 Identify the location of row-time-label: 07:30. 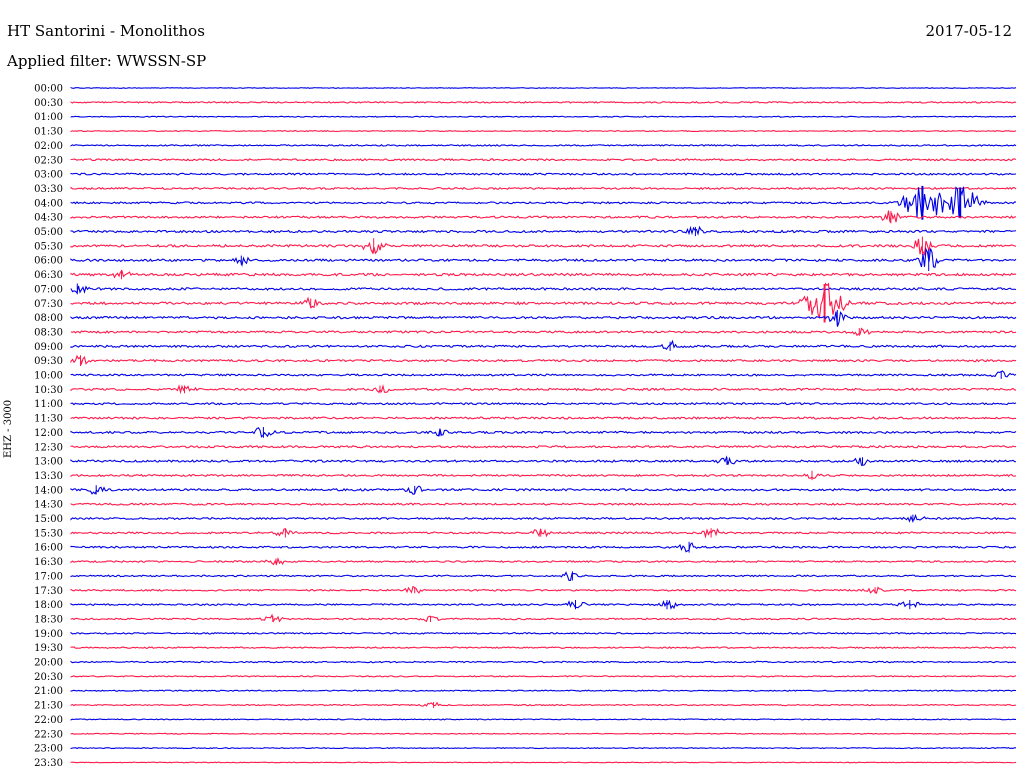
(48, 304).